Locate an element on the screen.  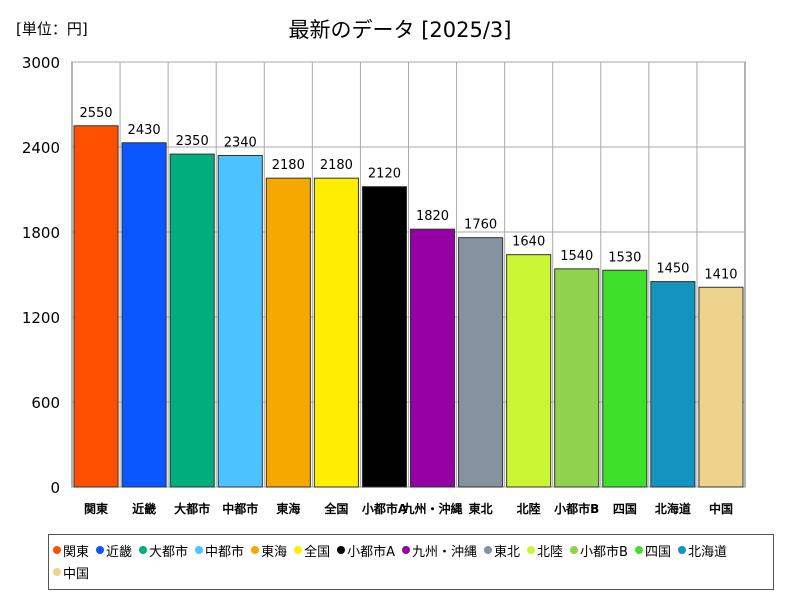
legend-item: 小都市A is located at coordinates (366, 550).